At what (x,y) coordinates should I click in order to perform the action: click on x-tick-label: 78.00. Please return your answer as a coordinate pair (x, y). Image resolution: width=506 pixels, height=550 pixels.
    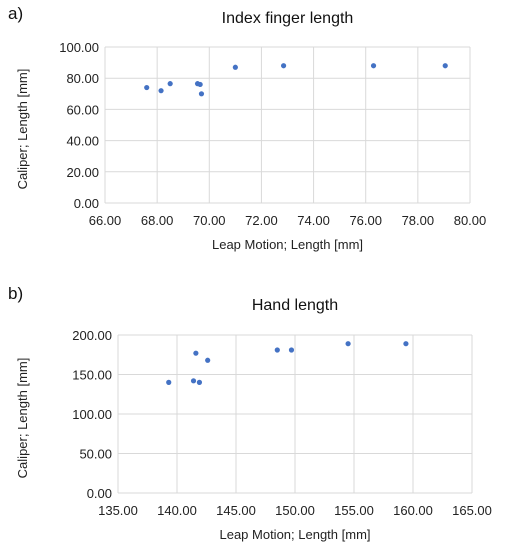
    Looking at the image, I should click on (418, 220).